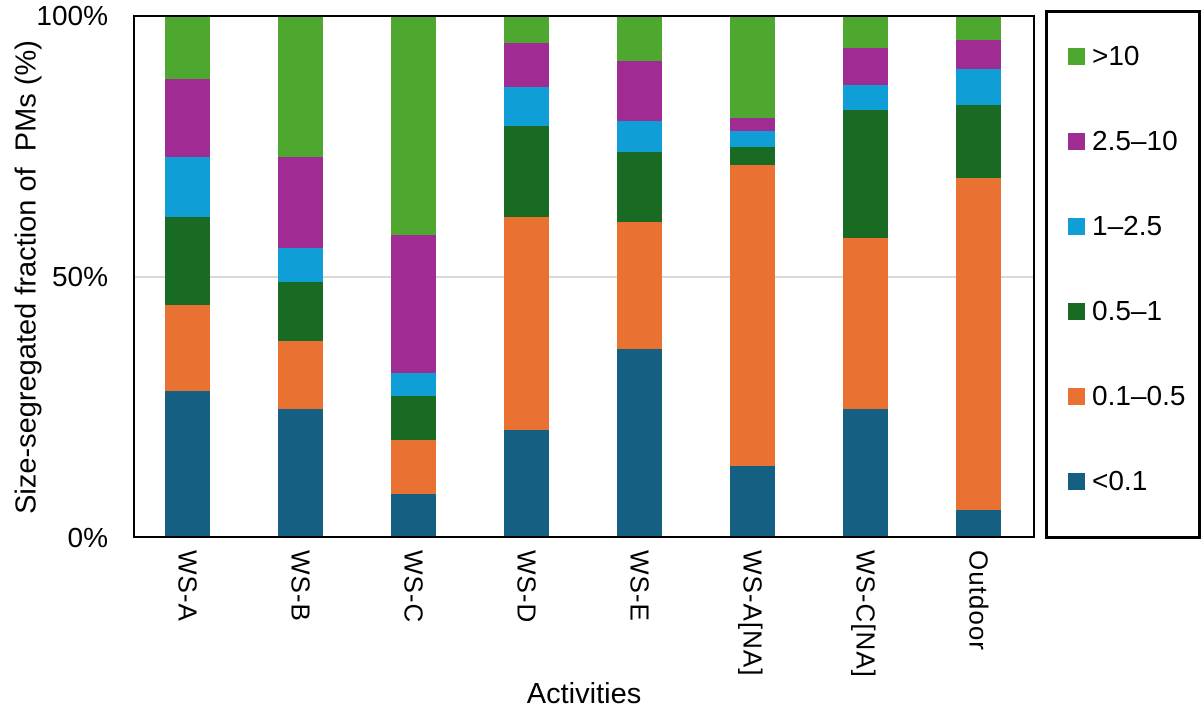 The height and width of the screenshot is (717, 1203). What do you see at coordinates (187, 586) in the screenshot?
I see `x-label-WS-A: WS-A` at bounding box center [187, 586].